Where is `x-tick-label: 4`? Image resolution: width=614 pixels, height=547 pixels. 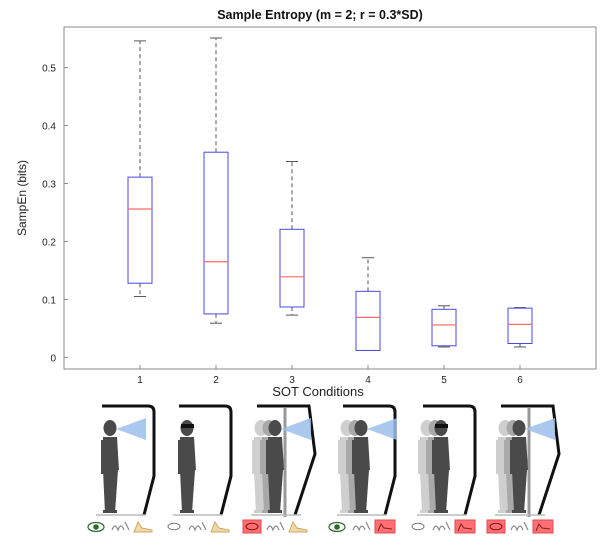 x-tick-label: 4 is located at coordinates (368, 380).